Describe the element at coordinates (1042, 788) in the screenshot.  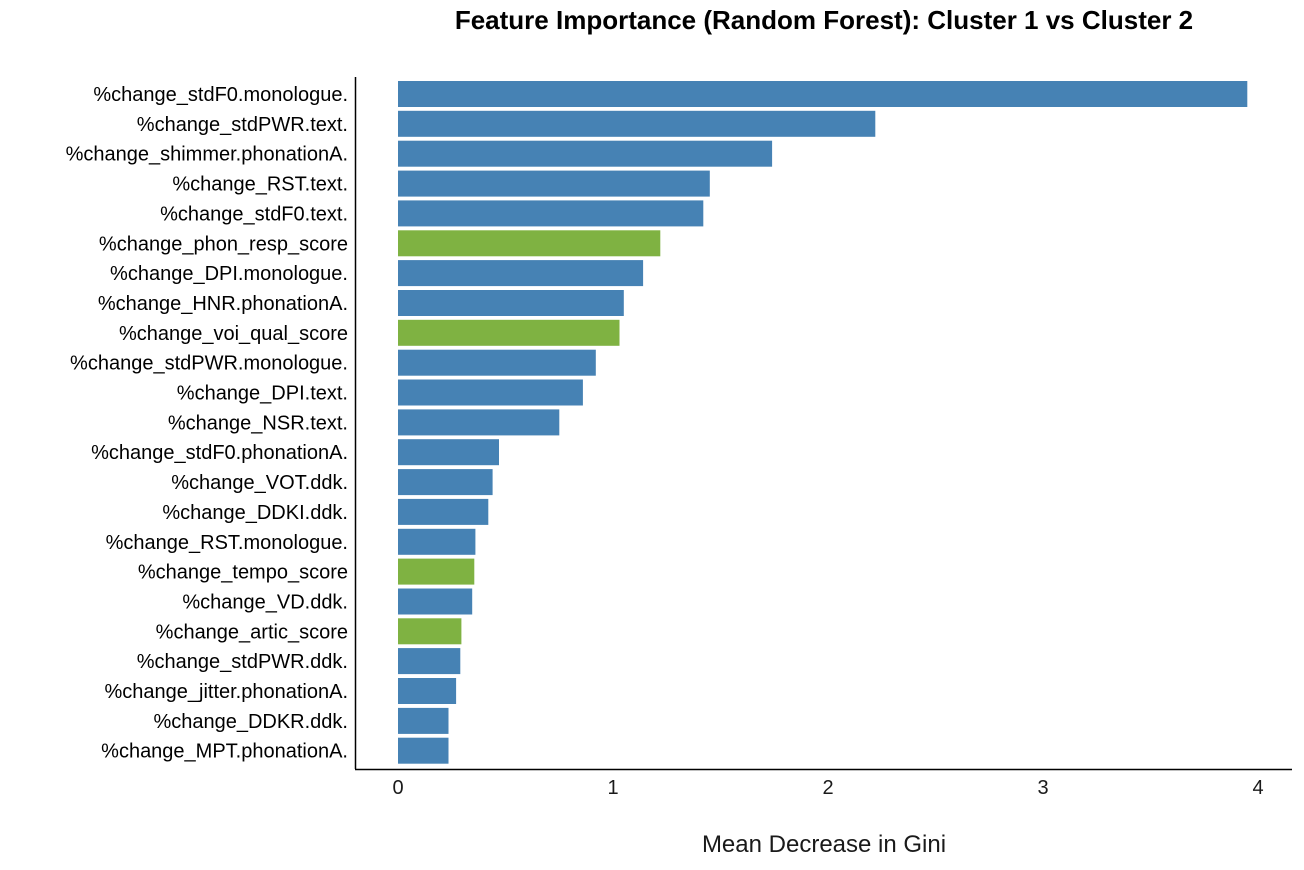
I see `x-tick-label-4: 3` at that location.